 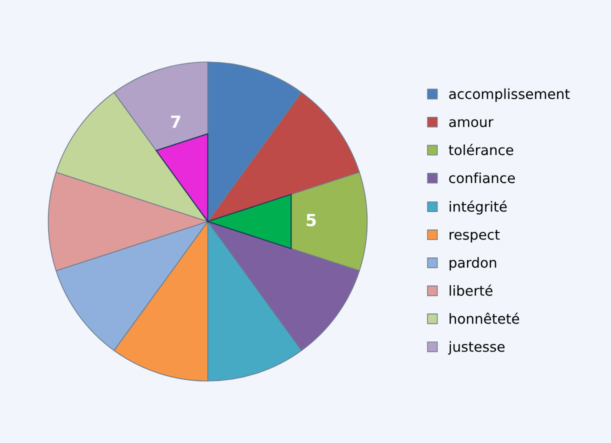 What do you see at coordinates (475, 236) in the screenshot?
I see `legend-label: respect` at bounding box center [475, 236].